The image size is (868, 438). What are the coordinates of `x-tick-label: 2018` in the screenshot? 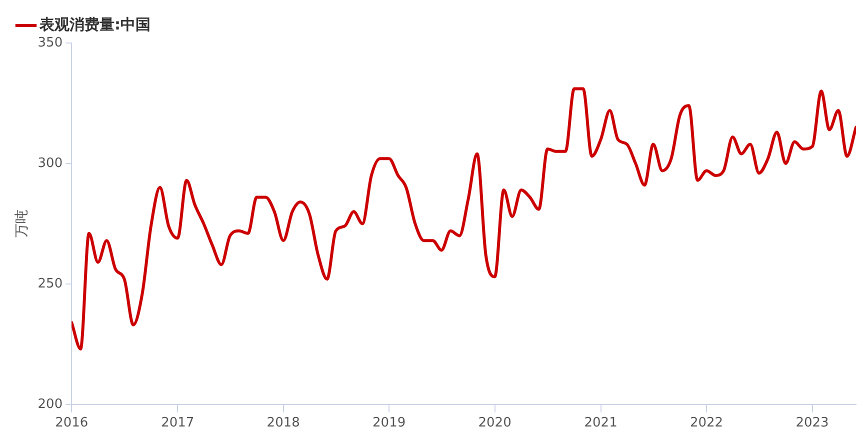 It's located at (283, 423).